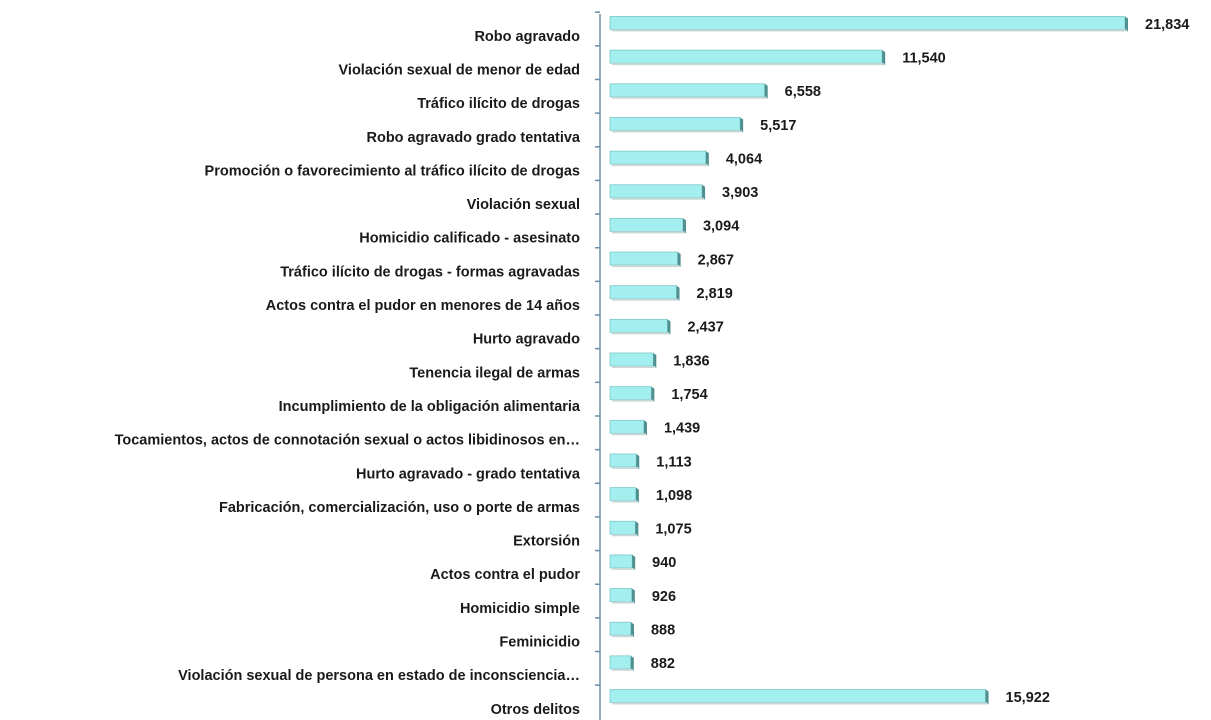  What do you see at coordinates (664, 563) in the screenshot?
I see `value-label: 940` at bounding box center [664, 563].